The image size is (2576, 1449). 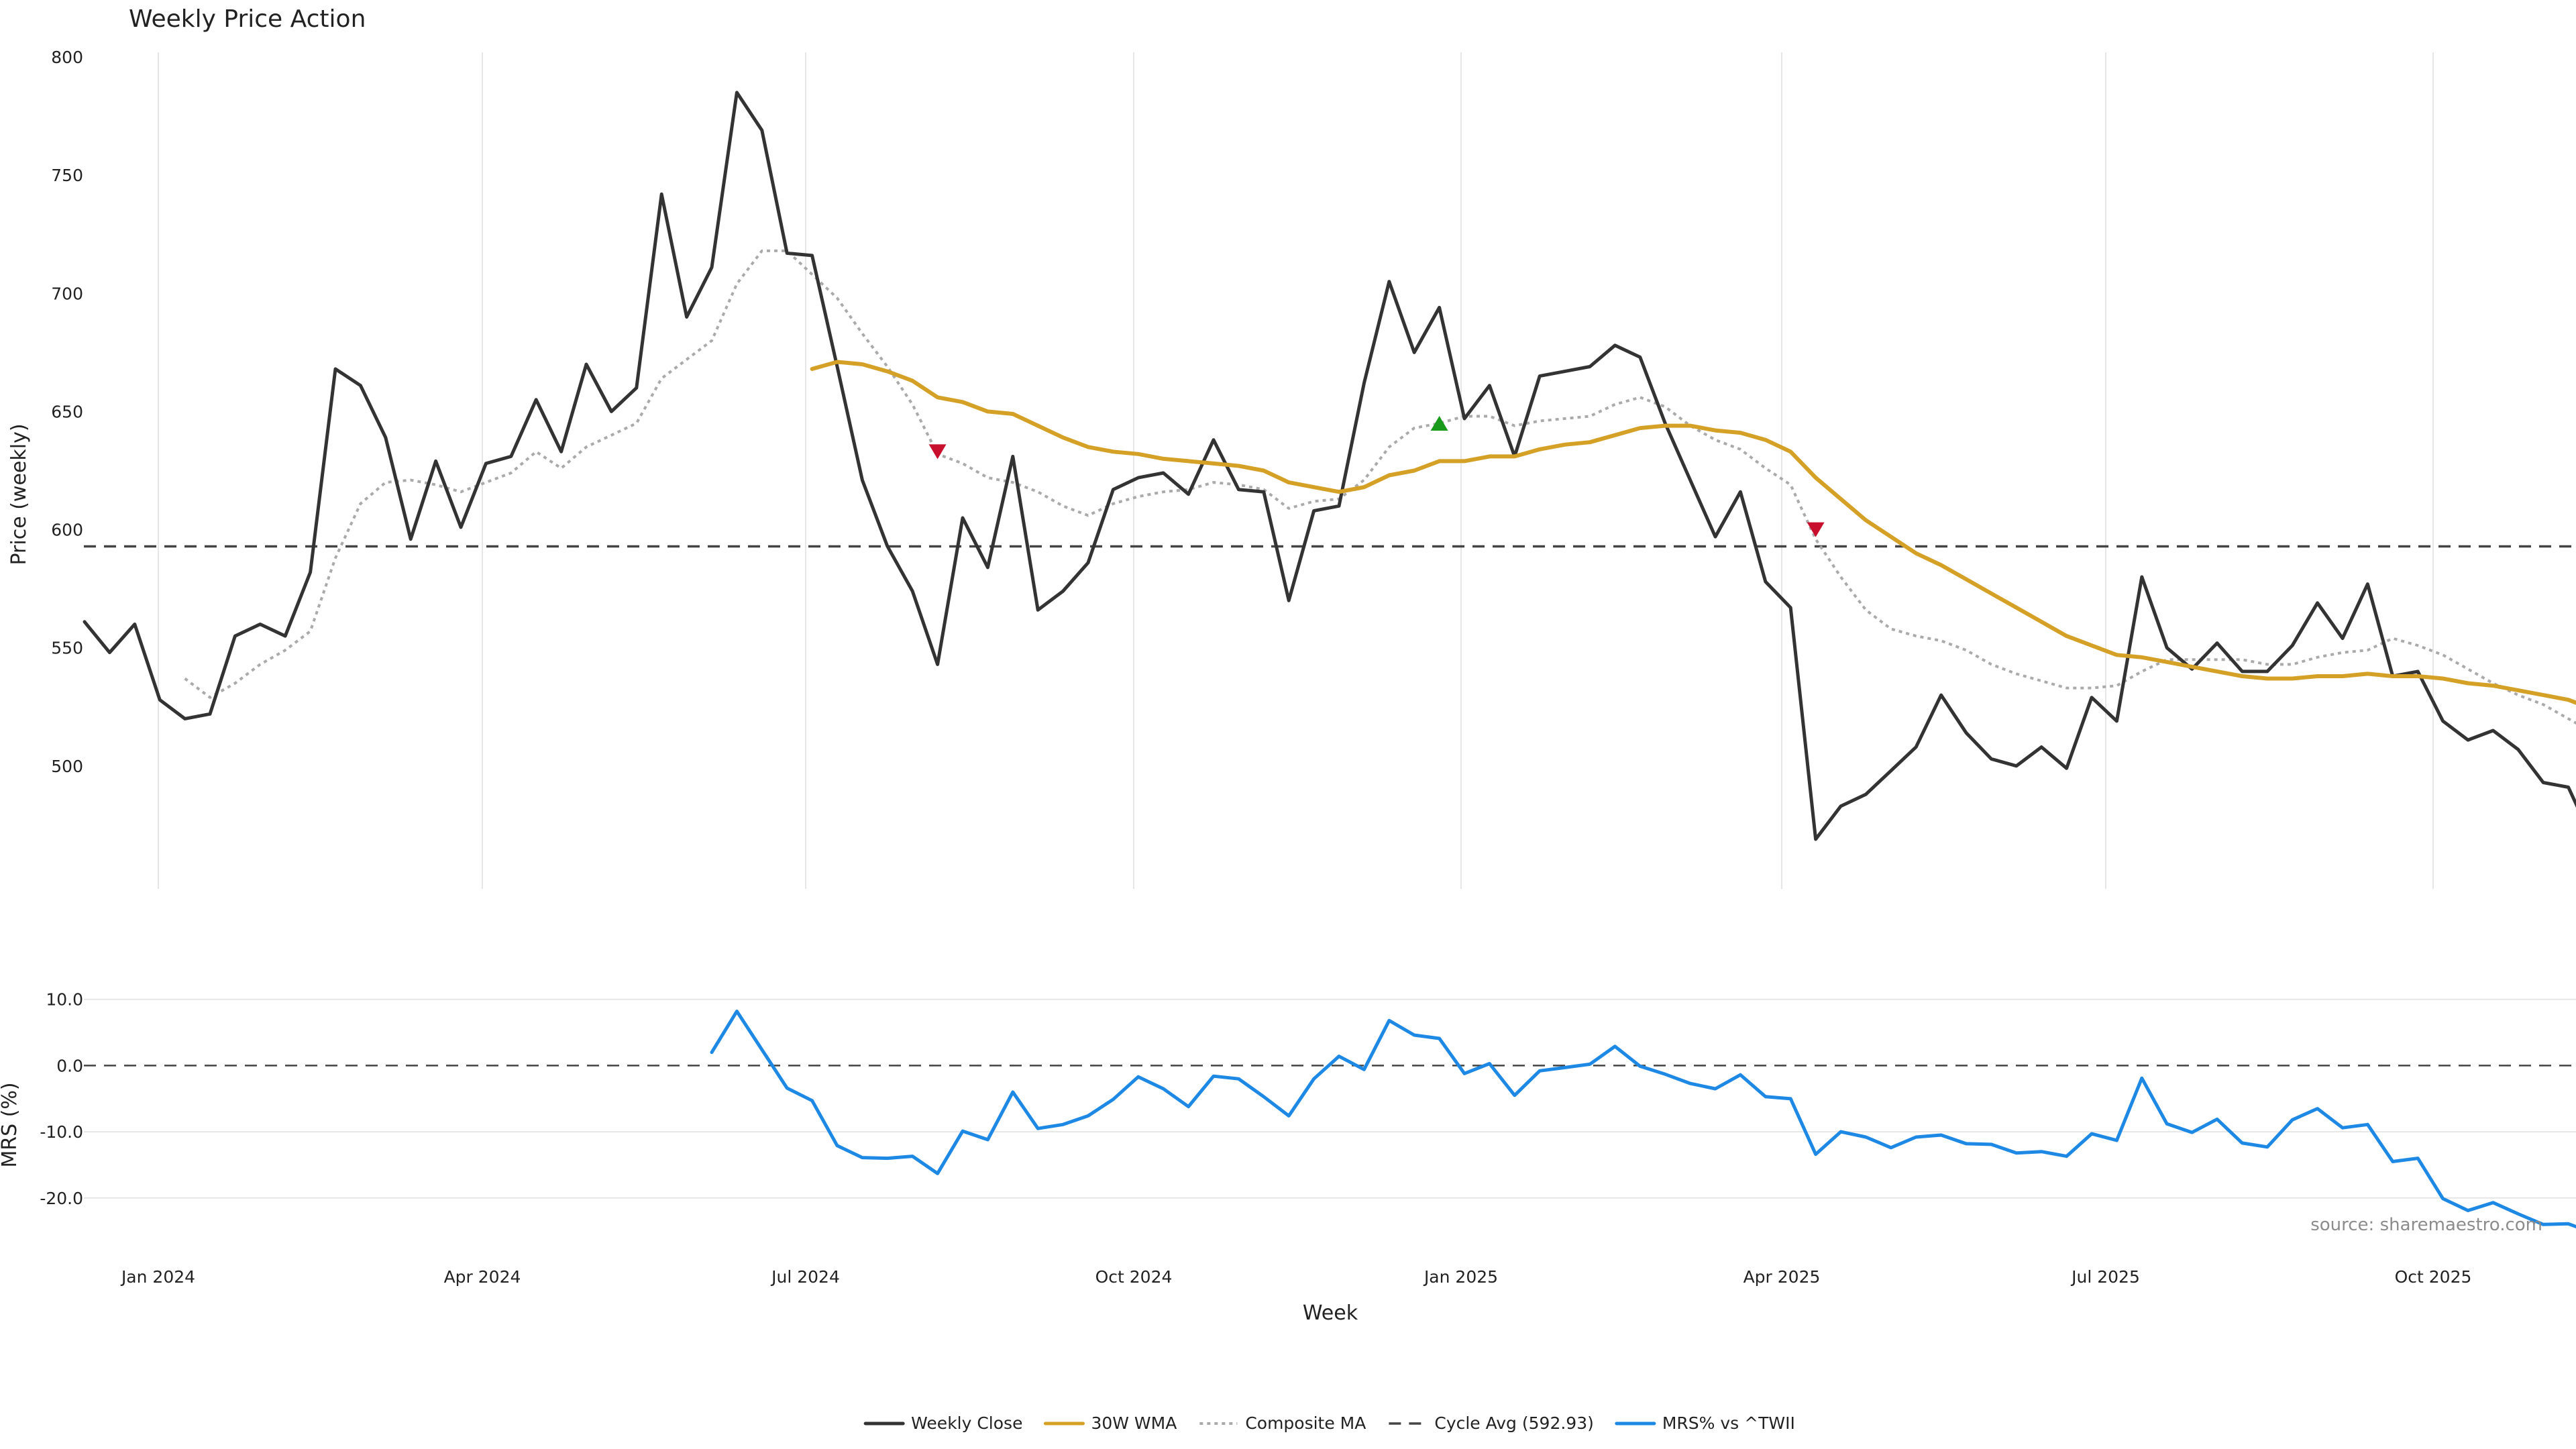 What do you see at coordinates (1305, 1423) in the screenshot?
I see `legend-label-composite-ma: Composite MA` at bounding box center [1305, 1423].